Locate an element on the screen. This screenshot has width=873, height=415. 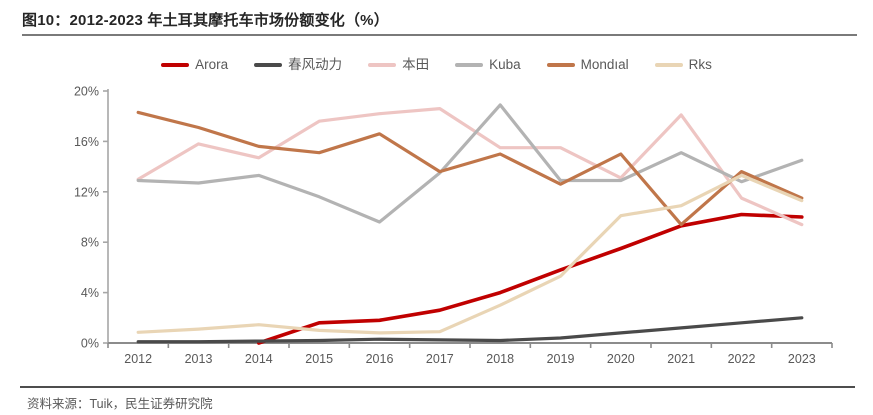
legend-label: 本田 is located at coordinates (416, 64).